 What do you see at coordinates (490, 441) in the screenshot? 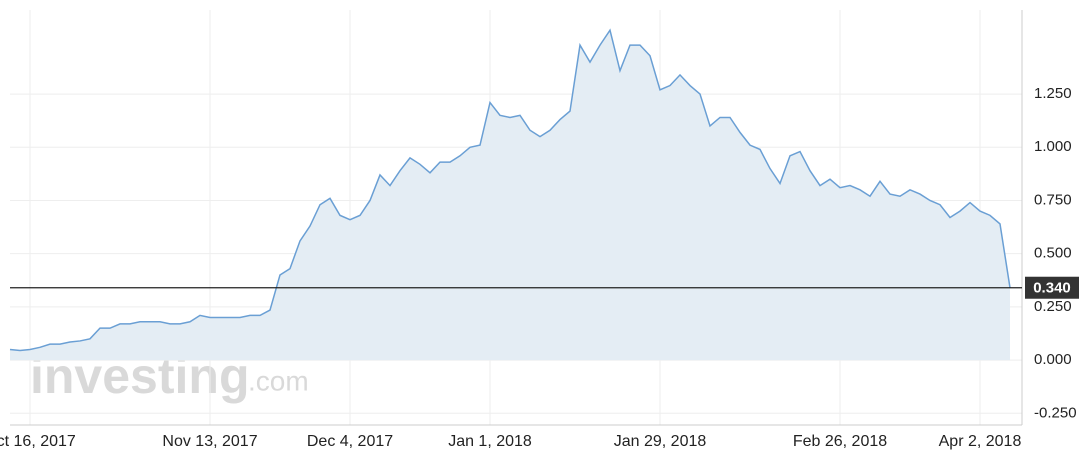
I see `x-tick-label: Jan 1, 2018` at bounding box center [490, 441].